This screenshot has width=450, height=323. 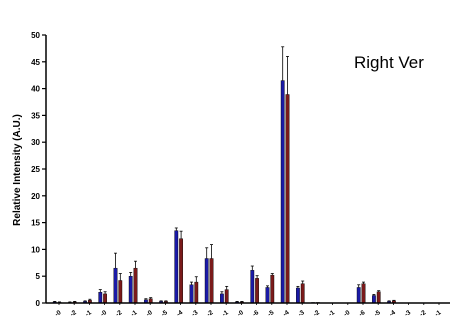 What do you see at coordinates (35, 169) in the screenshot?
I see `y-tick-label: 25` at bounding box center [35, 169].